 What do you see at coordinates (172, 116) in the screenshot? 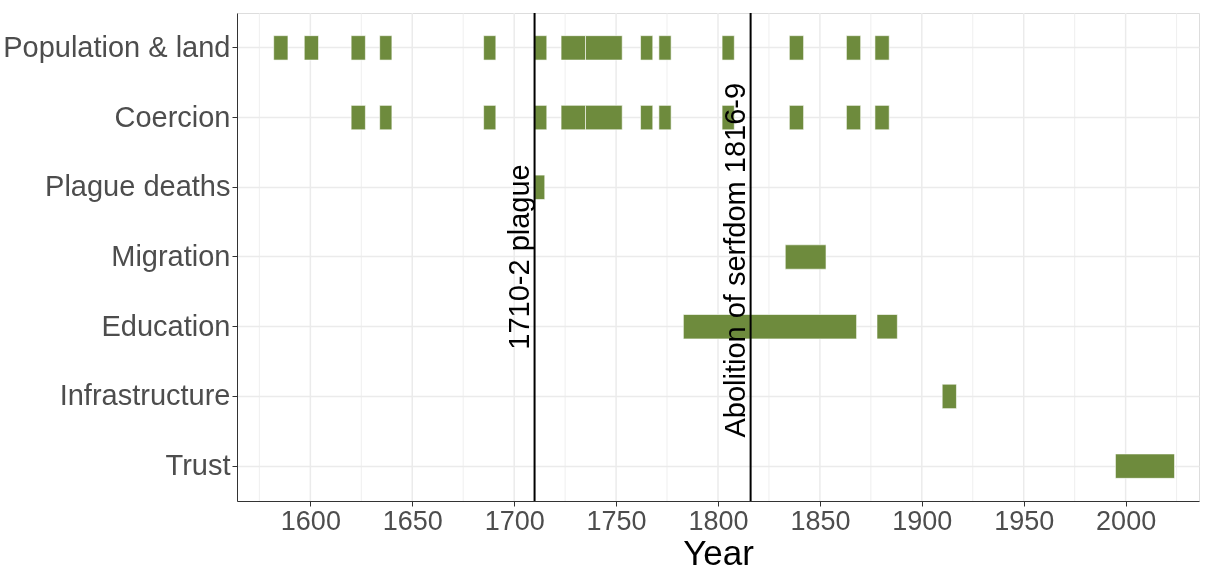
I see `y-tick-label: Coercion` at bounding box center [172, 116].